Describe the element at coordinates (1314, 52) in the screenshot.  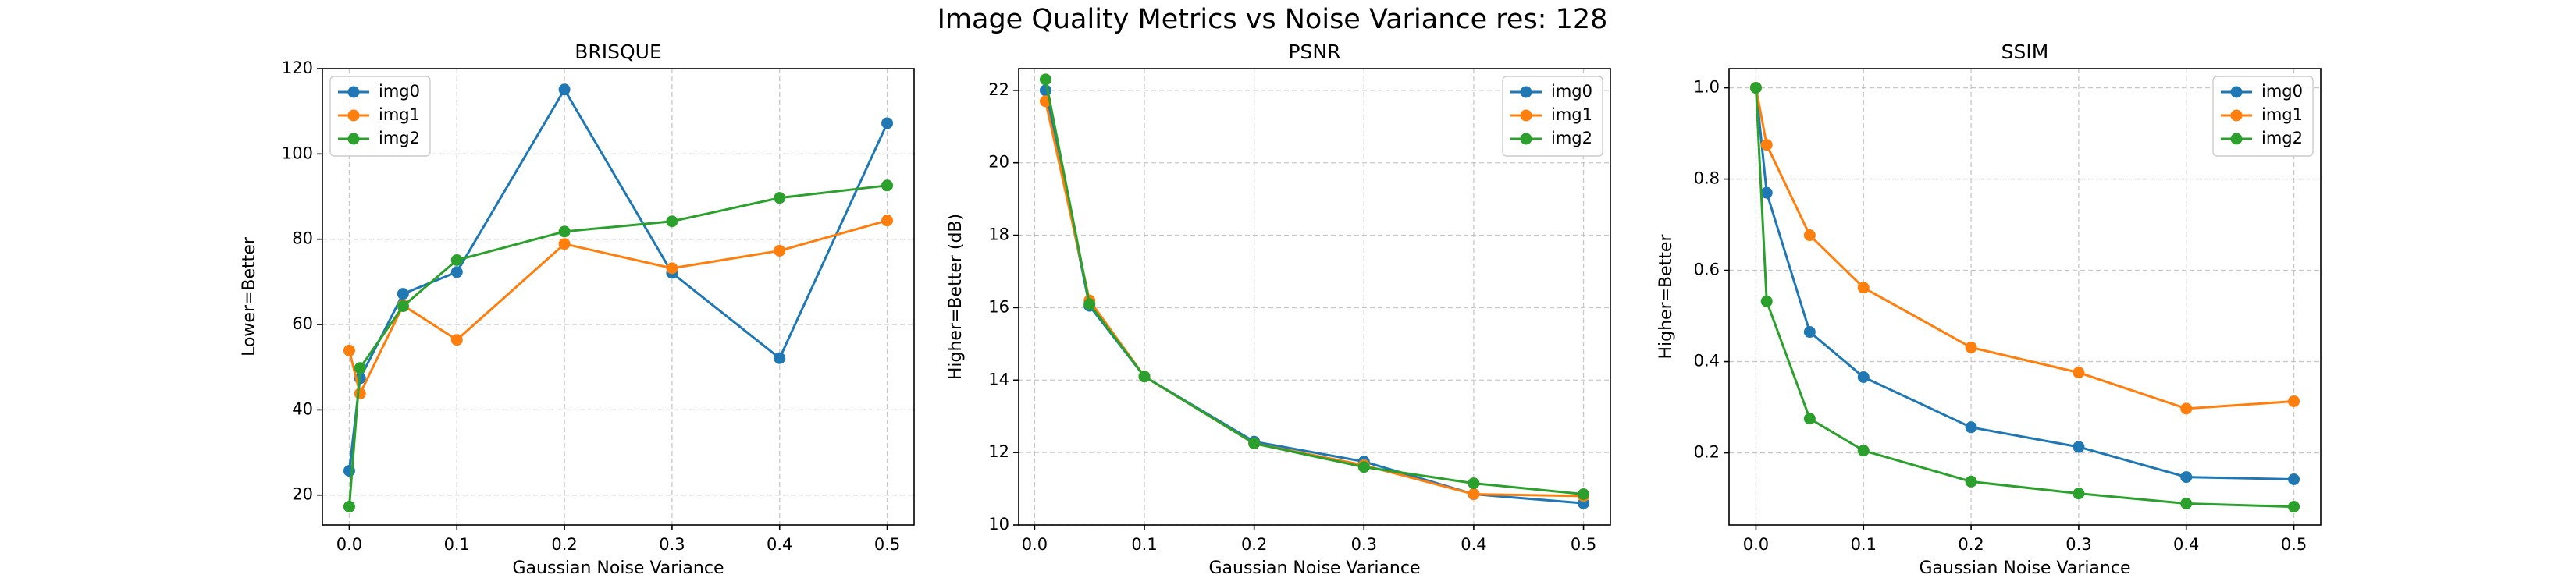
I see `subplot-title: PSNR` at that location.